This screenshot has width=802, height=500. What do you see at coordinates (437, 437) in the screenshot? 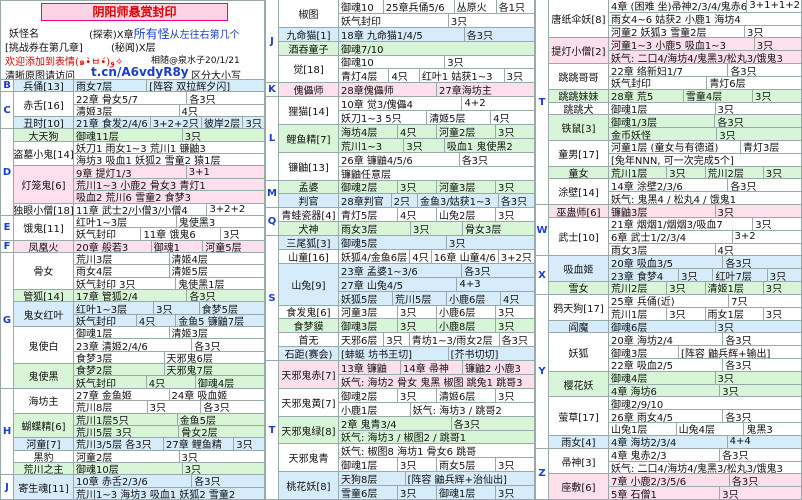
I see `location-cell: 妖气: 海坊3 / 椒图2 / 跳哥1` at bounding box center [437, 437].